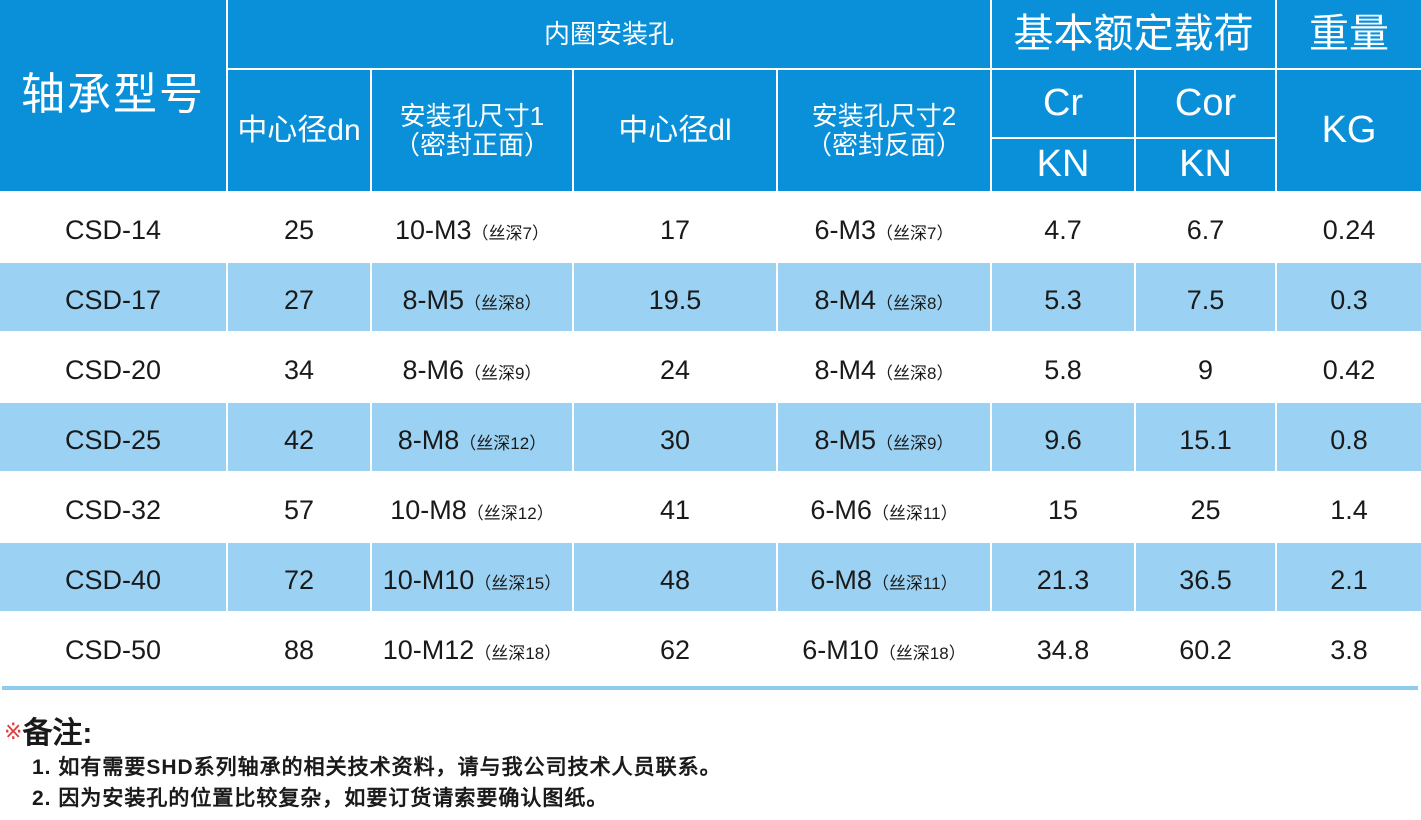  I want to click on cell-dn: 88, so click(299, 647).